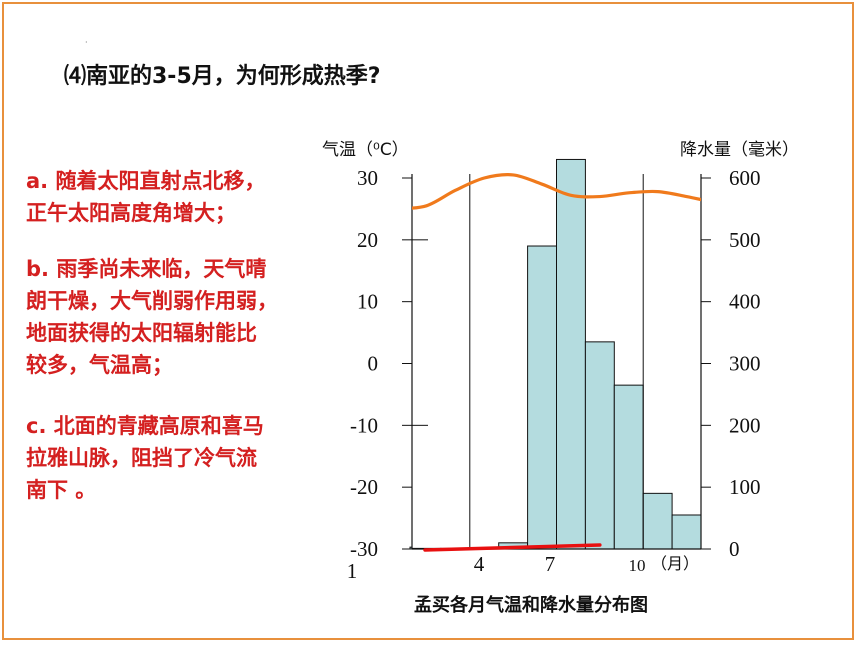 The width and height of the screenshot is (860, 645). Describe the element at coordinates (745, 425) in the screenshot. I see `right-tick-label-4: 200` at that location.